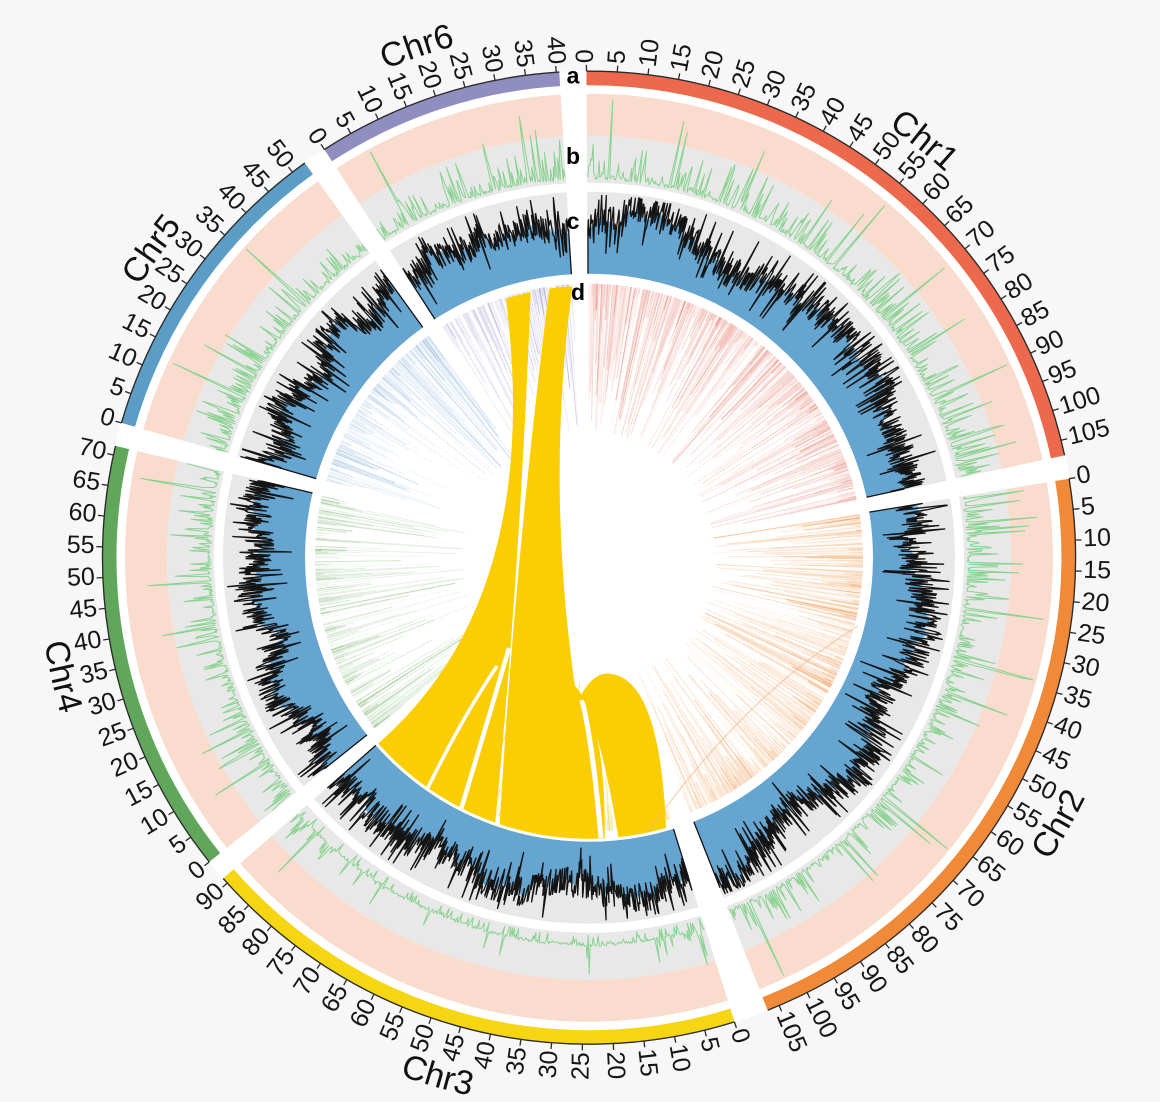 The height and width of the screenshot is (1102, 1160). I want to click on svg-text: c, so click(573, 221).